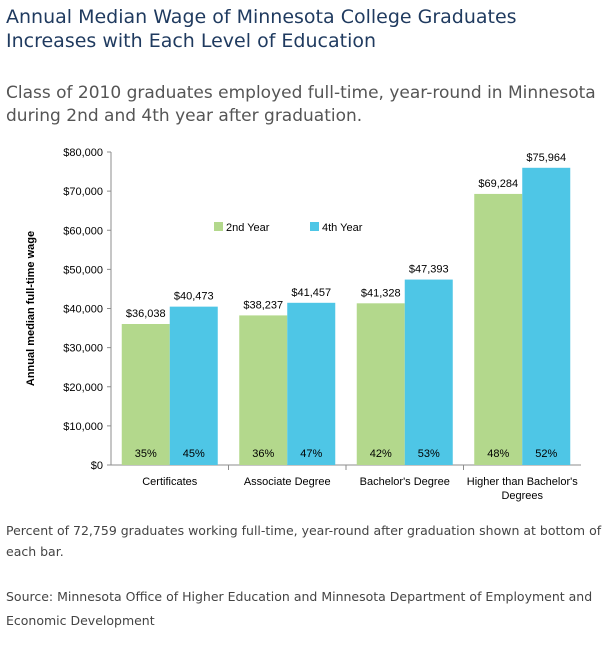 The width and height of the screenshot is (607, 650). Describe the element at coordinates (263, 454) in the screenshot. I see `bar-percent-label: 36%` at that location.